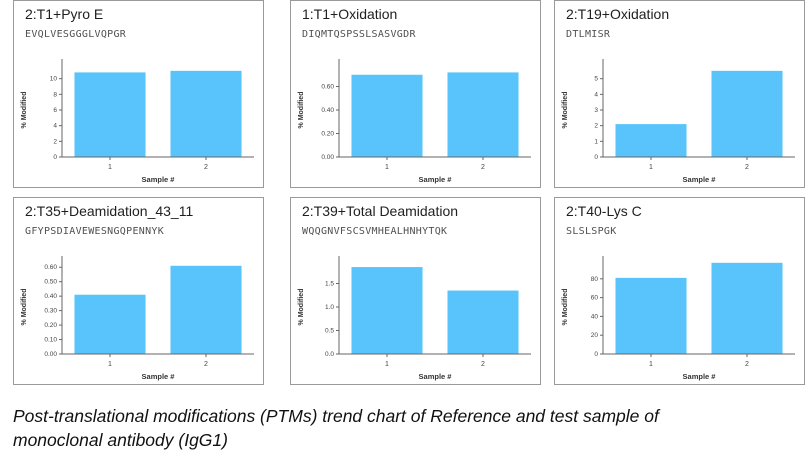 The image size is (808, 471). Describe the element at coordinates (64, 14) in the screenshot. I see `chart-title: 2:T1+Pyro E` at that location.